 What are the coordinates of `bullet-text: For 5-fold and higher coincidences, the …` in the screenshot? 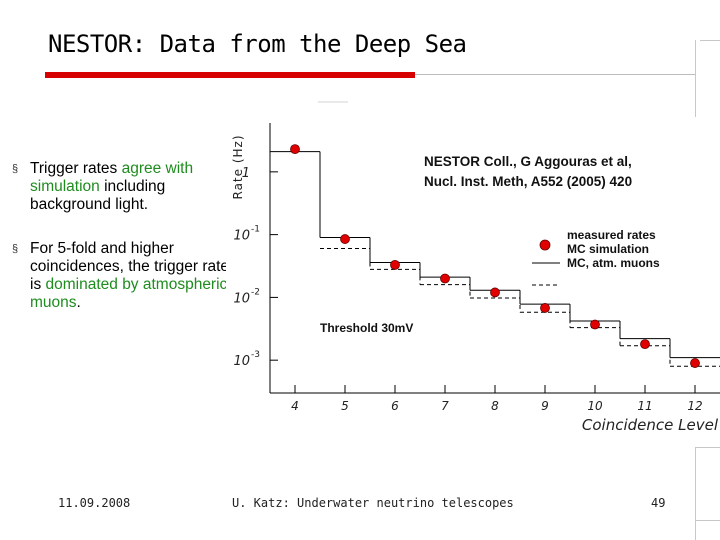 It's located at (130, 266).